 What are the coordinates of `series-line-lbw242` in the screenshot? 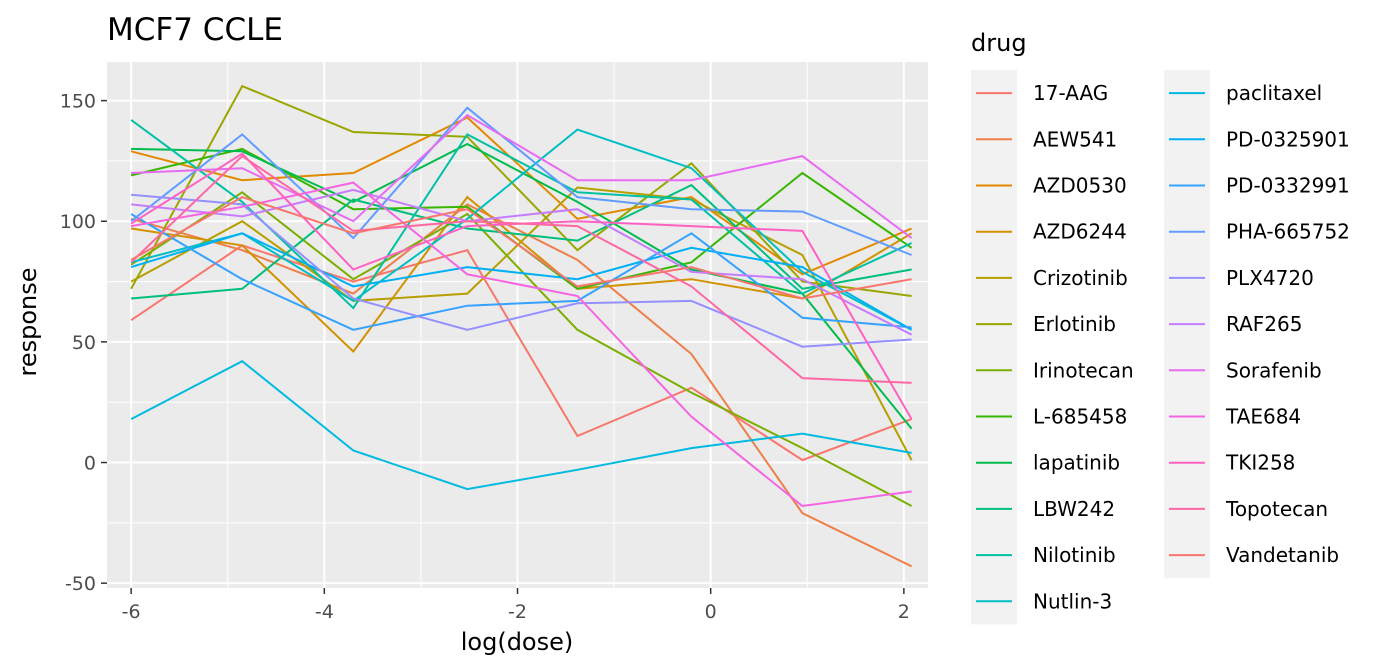 It's located at (521, 241).